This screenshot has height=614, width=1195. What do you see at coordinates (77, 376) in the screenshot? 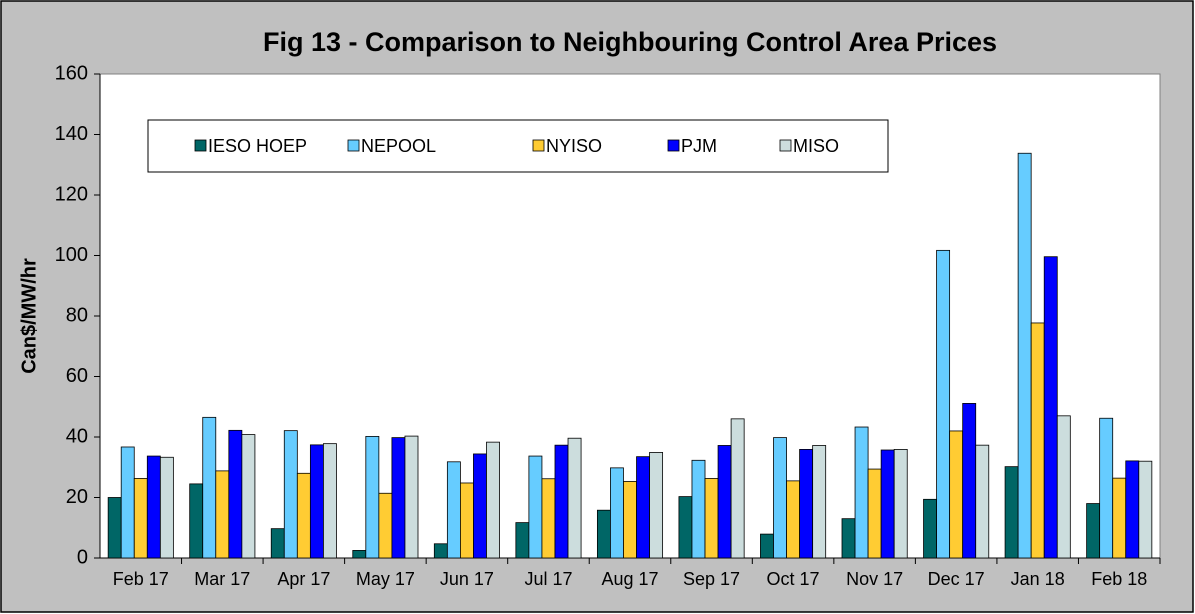
I see `y-tick-label: 60` at bounding box center [77, 376].